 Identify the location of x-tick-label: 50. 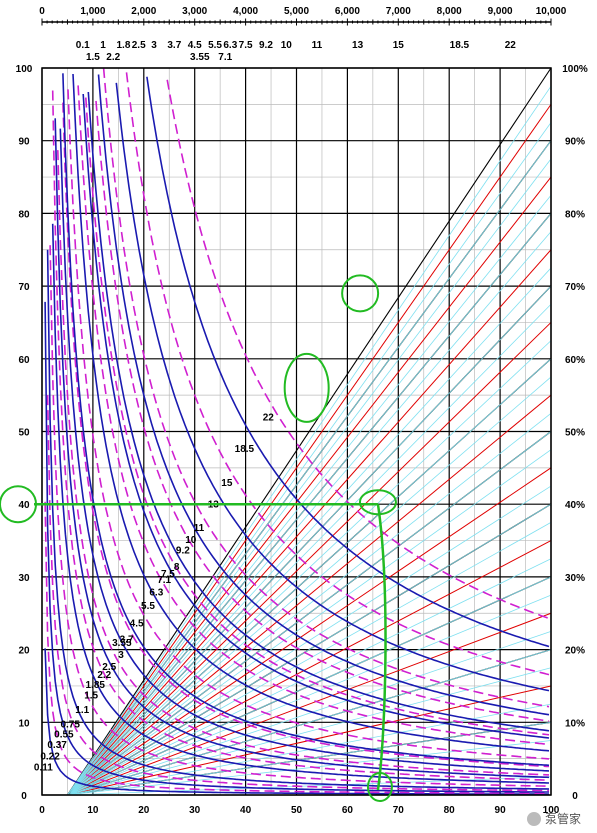
(297, 810).